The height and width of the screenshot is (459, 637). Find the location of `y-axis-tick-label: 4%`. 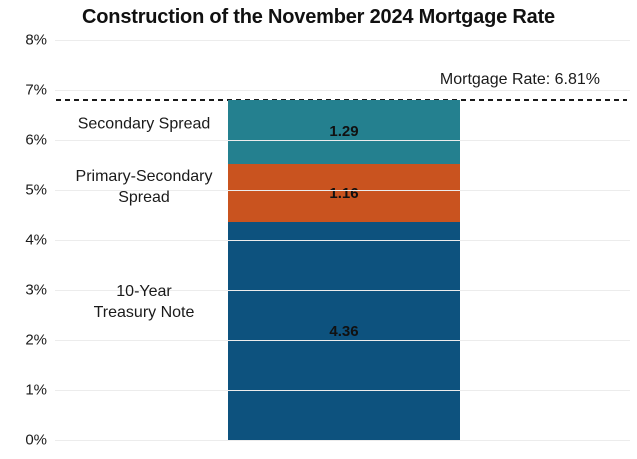

y-axis-tick-label: 4% is located at coordinates (36, 240).